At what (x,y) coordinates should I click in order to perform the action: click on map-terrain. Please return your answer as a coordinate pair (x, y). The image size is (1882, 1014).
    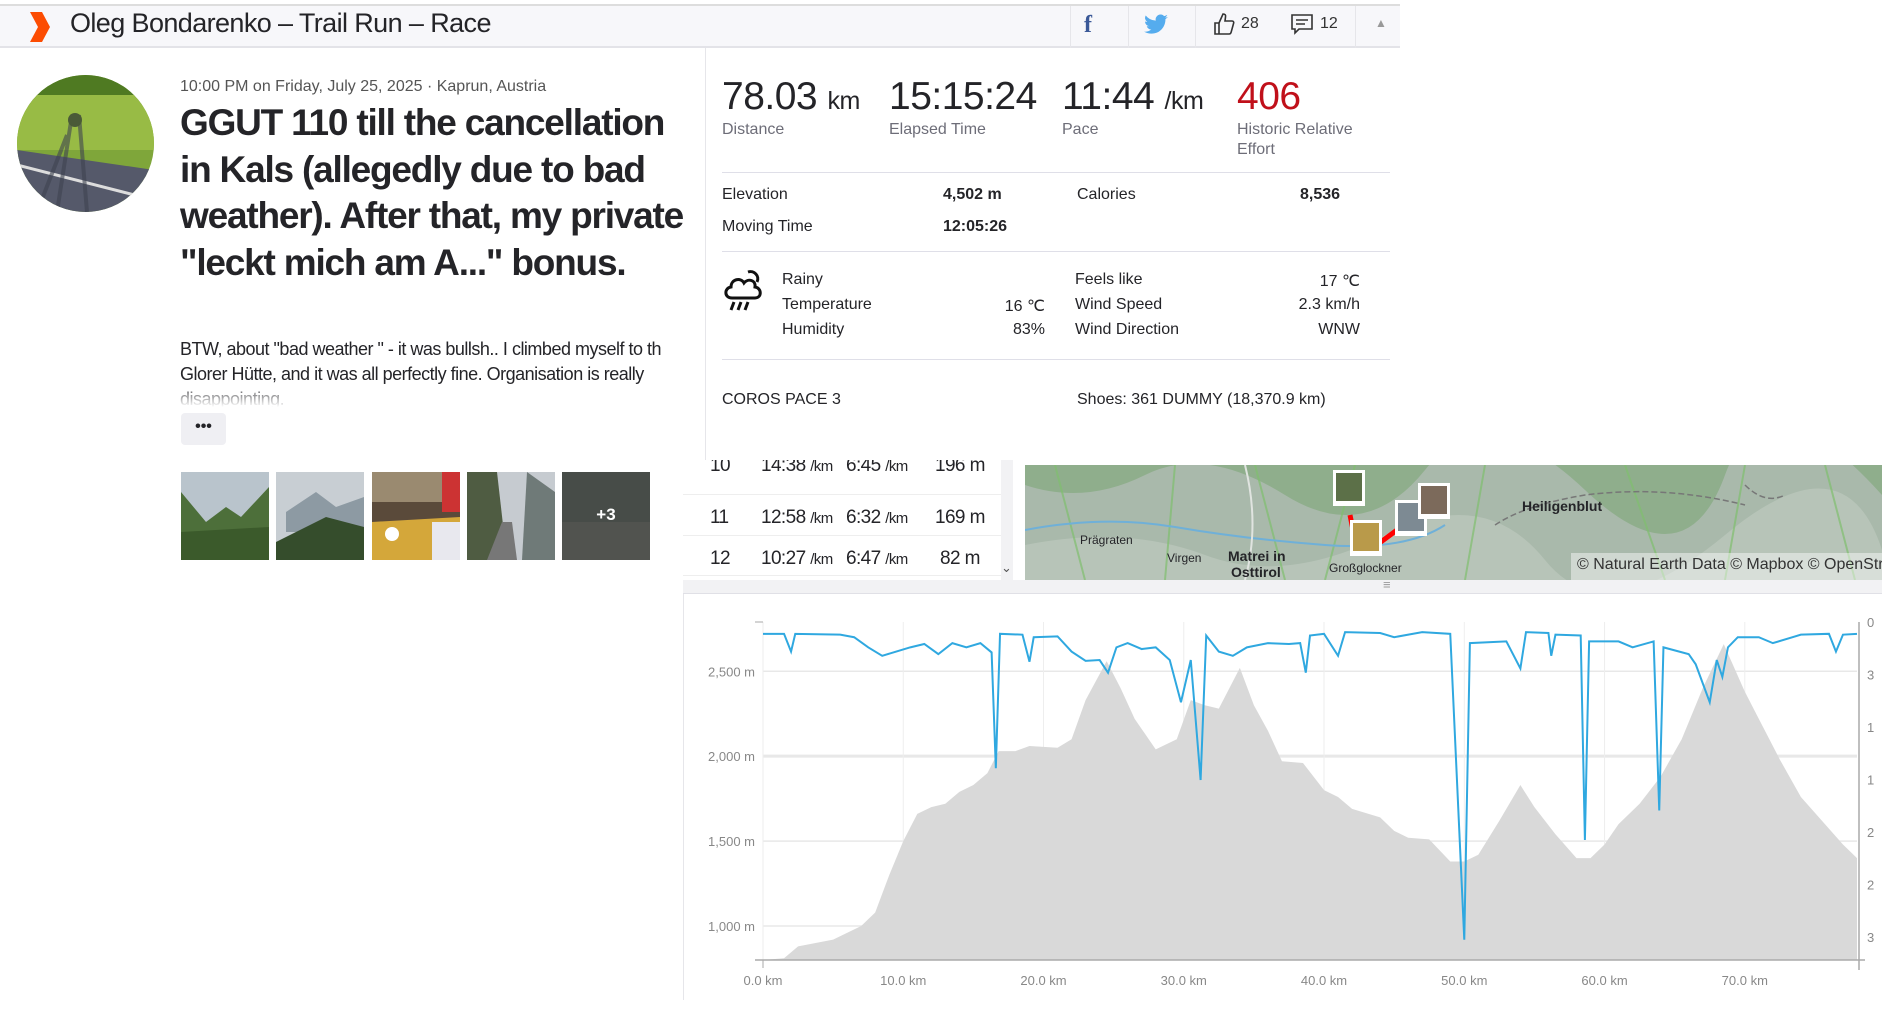
    Looking at the image, I should click on (1453, 522).